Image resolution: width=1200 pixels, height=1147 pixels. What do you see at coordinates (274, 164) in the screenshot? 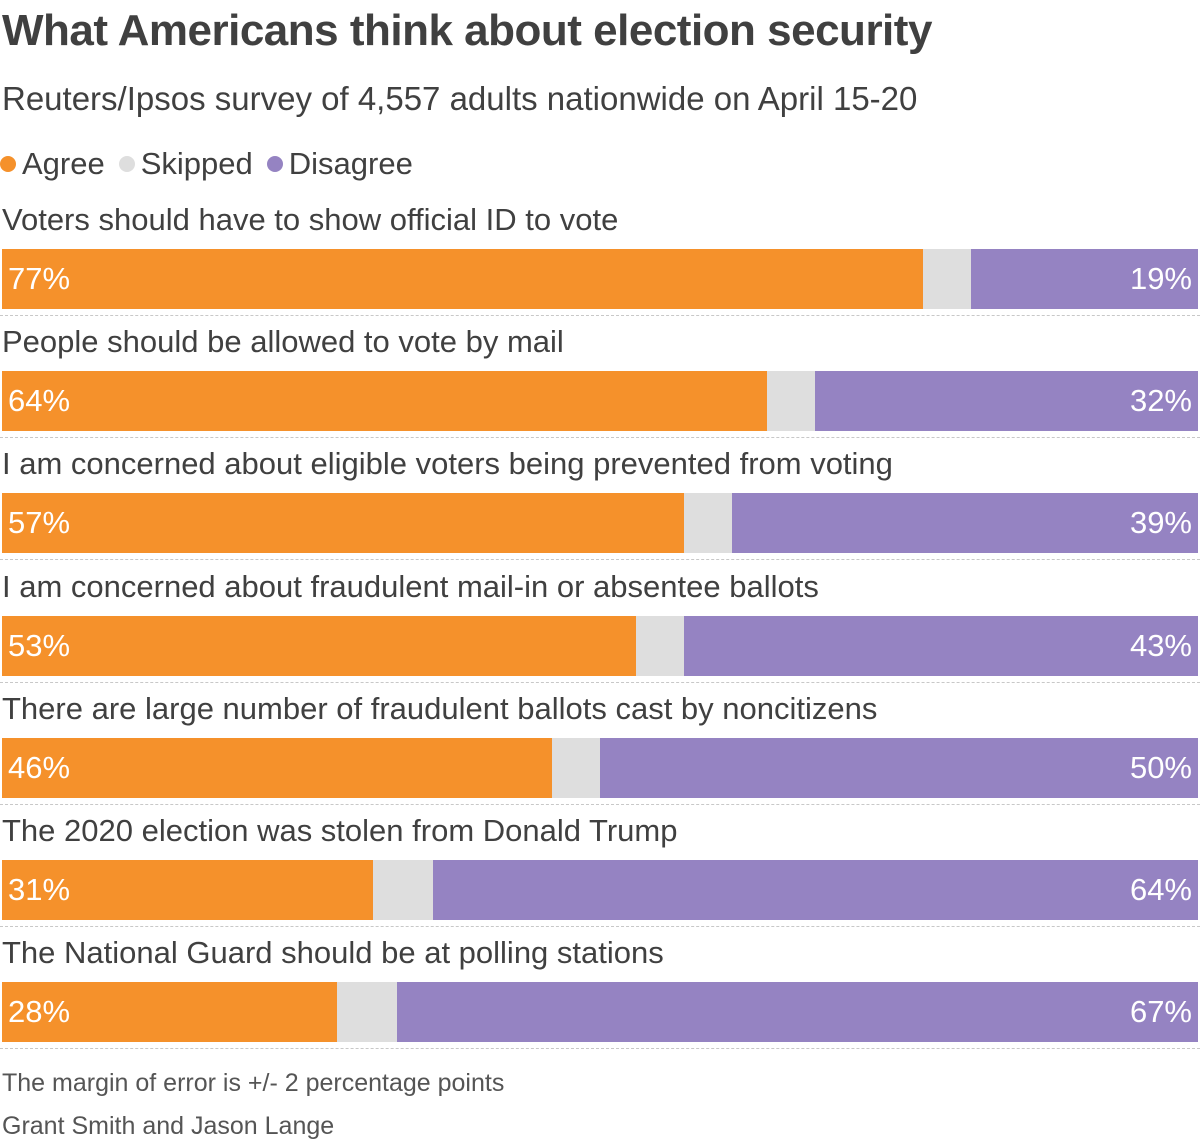
I see `disagree-dot-icon` at bounding box center [274, 164].